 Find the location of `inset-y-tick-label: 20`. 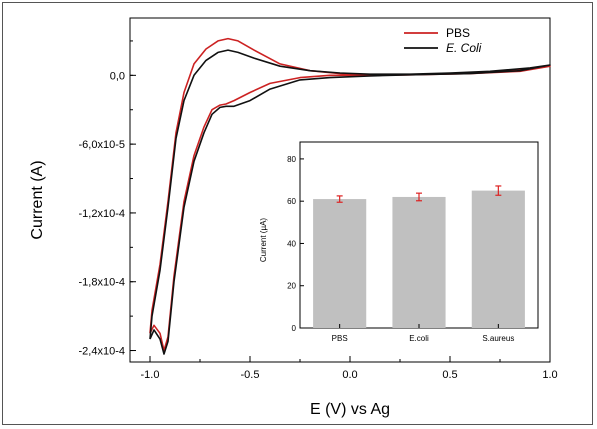

inset-y-tick-label: 20 is located at coordinates (291, 286).